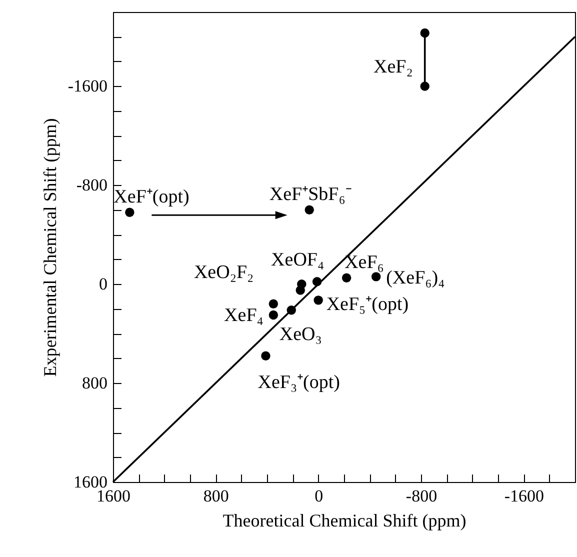 This screenshot has width=577, height=557. Describe the element at coordinates (88, 86) in the screenshot. I see `y-tick-label: -1600` at that location.